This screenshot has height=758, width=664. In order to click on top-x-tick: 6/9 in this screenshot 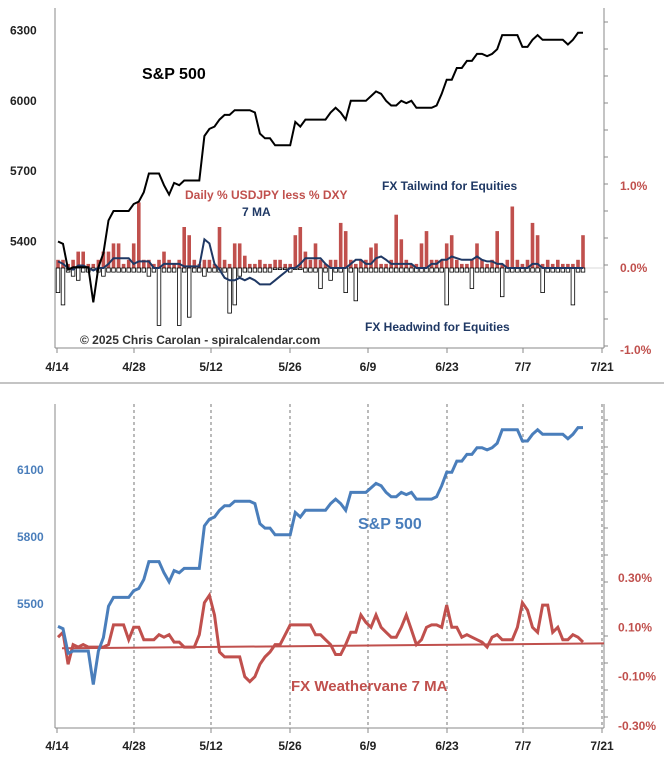, I will do `click(368, 367)`.